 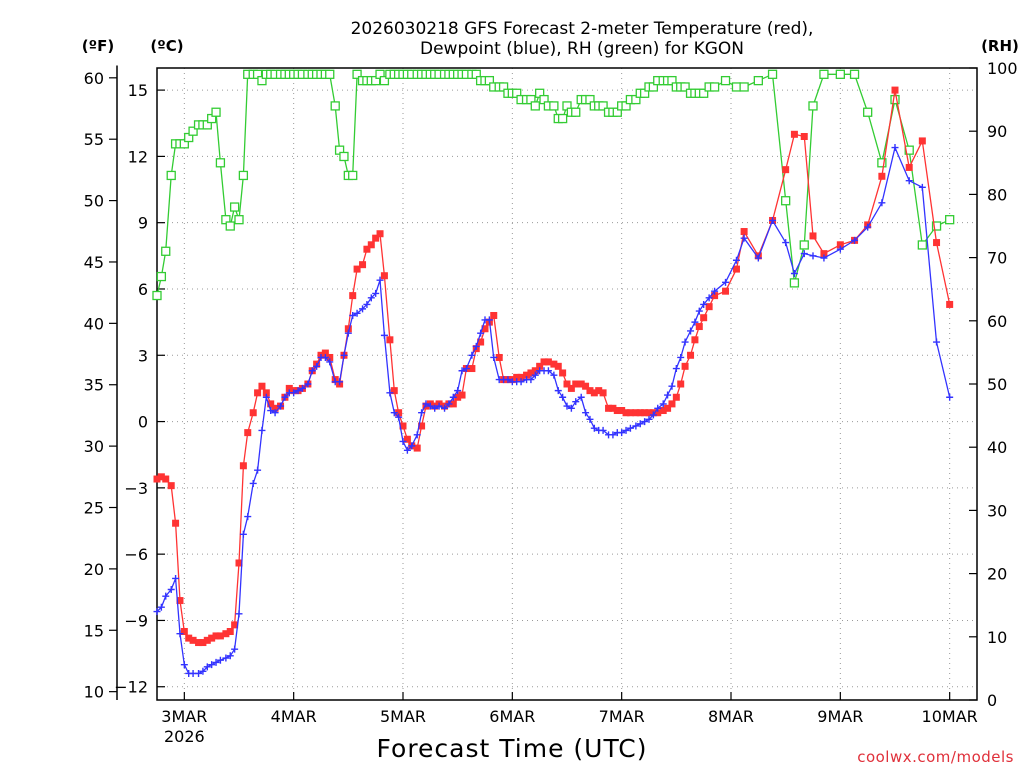 I want to click on x-tick-label: 5MAR, so click(x=403, y=716).